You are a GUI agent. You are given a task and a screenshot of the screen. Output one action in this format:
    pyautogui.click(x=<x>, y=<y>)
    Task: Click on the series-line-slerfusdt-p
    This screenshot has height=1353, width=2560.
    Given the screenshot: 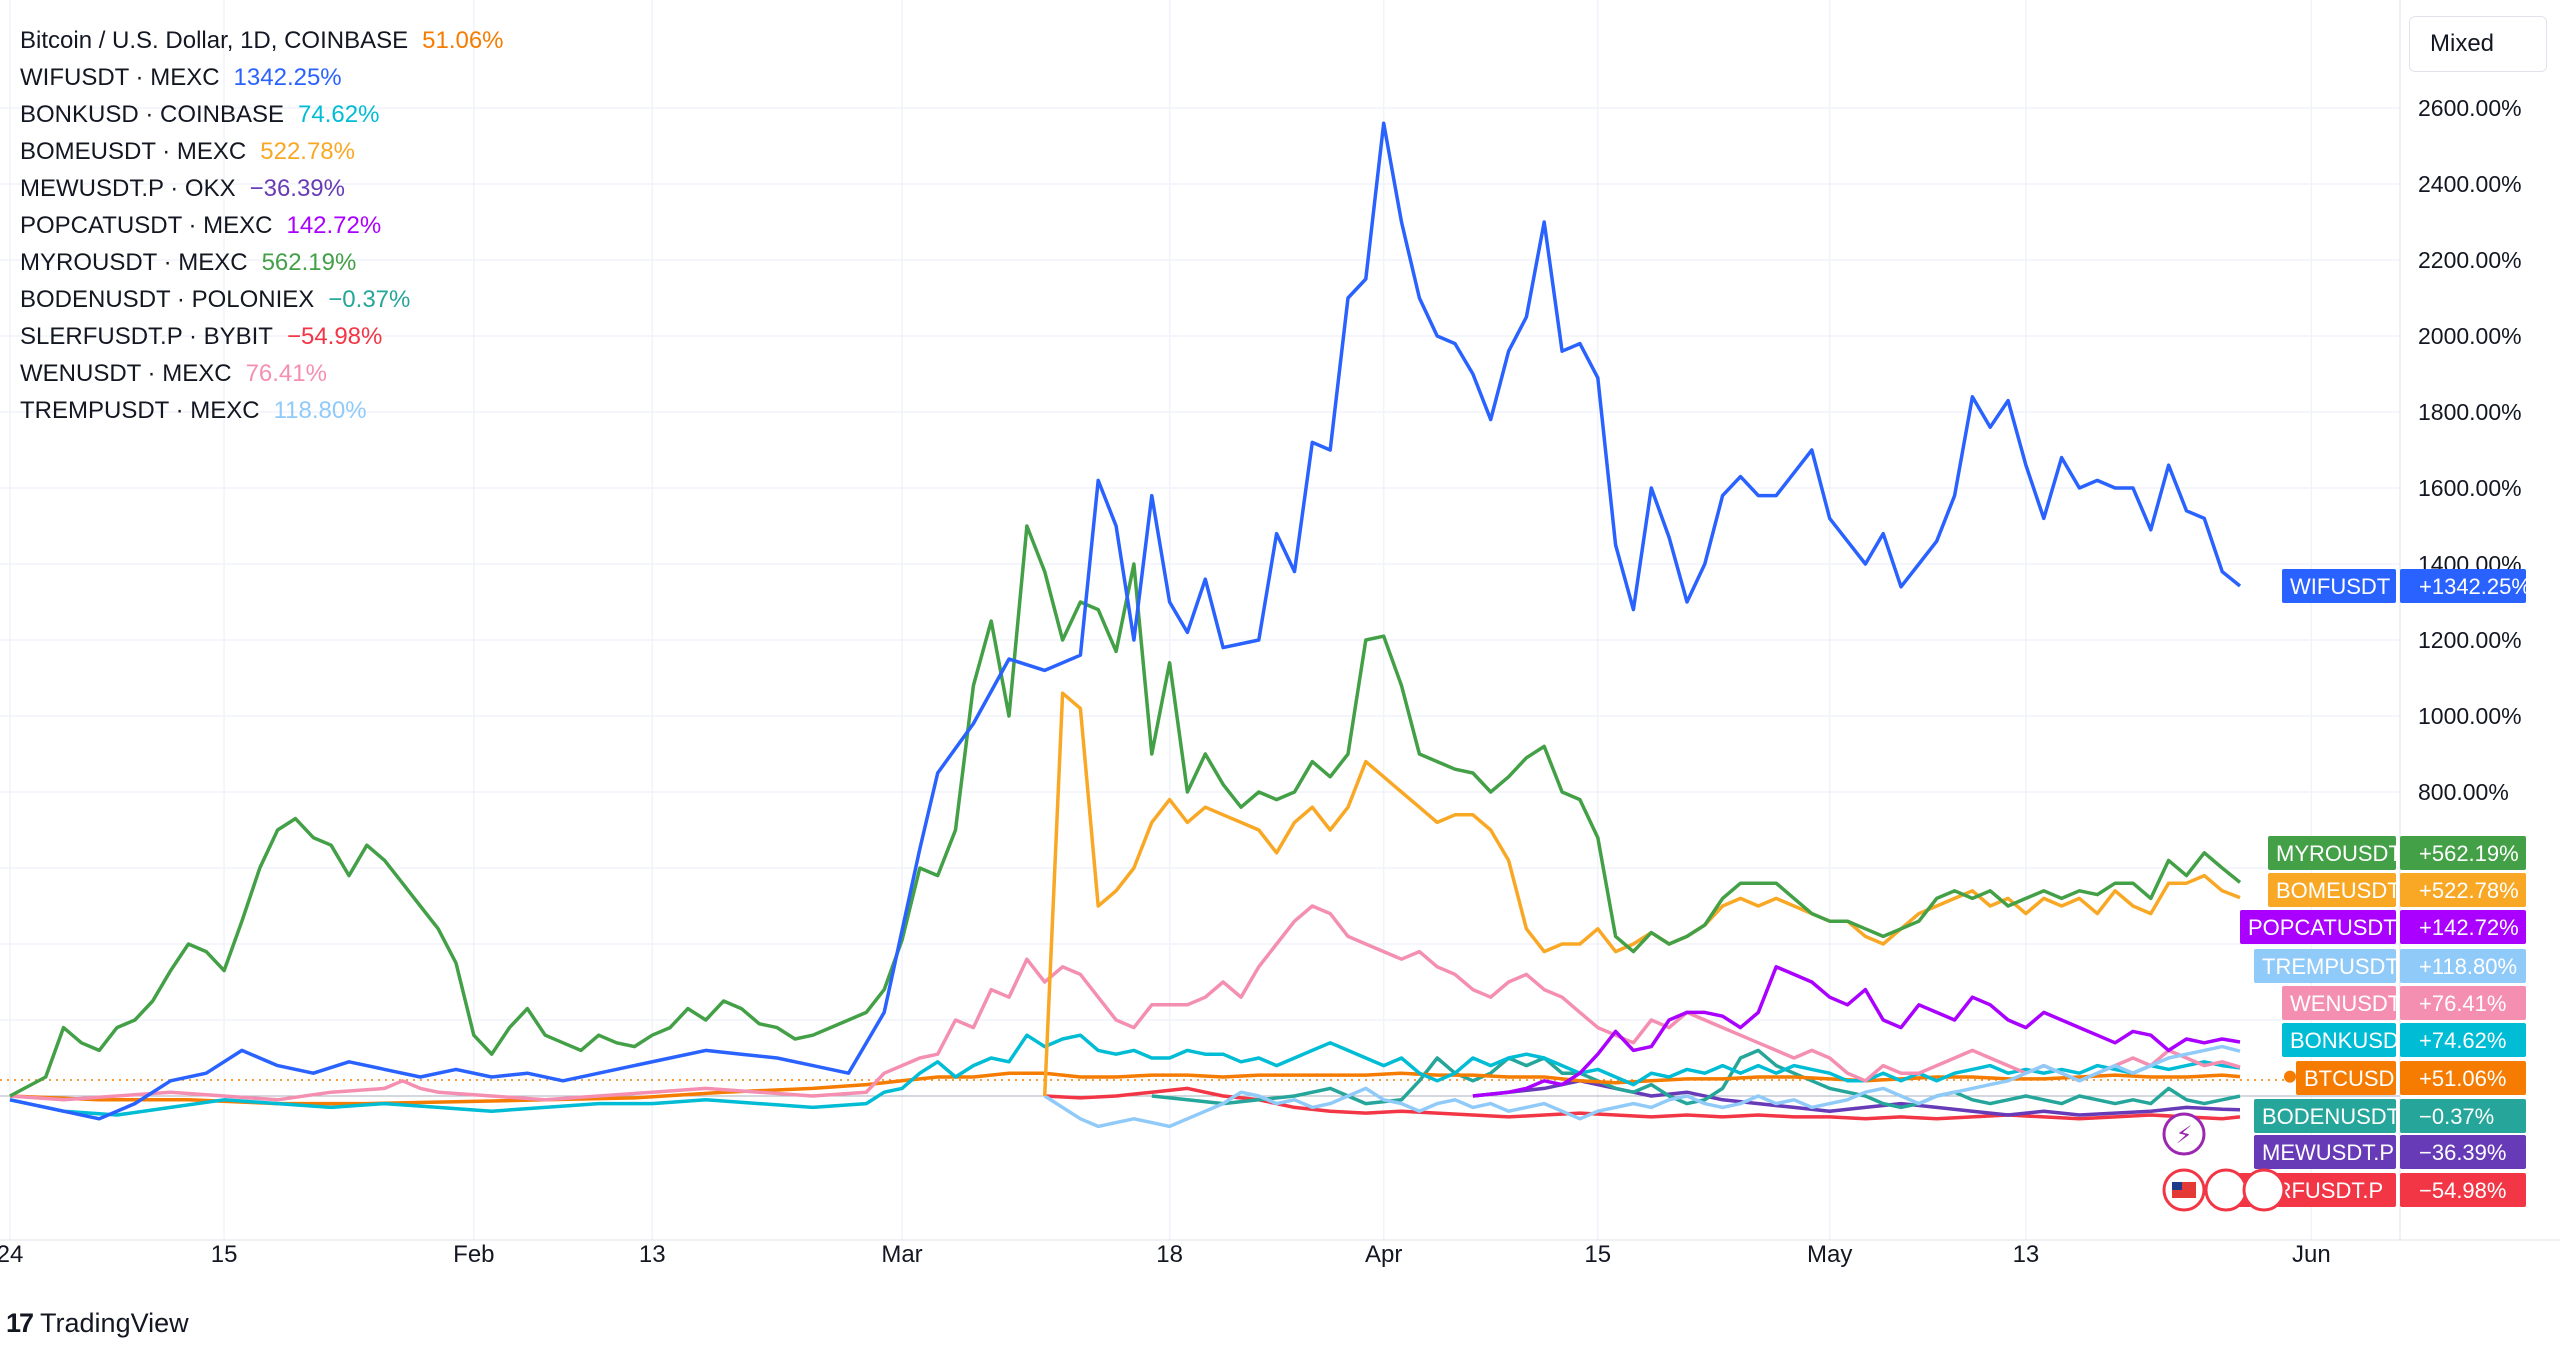 What is the action you would take?
    pyautogui.click(x=1642, y=1103)
    